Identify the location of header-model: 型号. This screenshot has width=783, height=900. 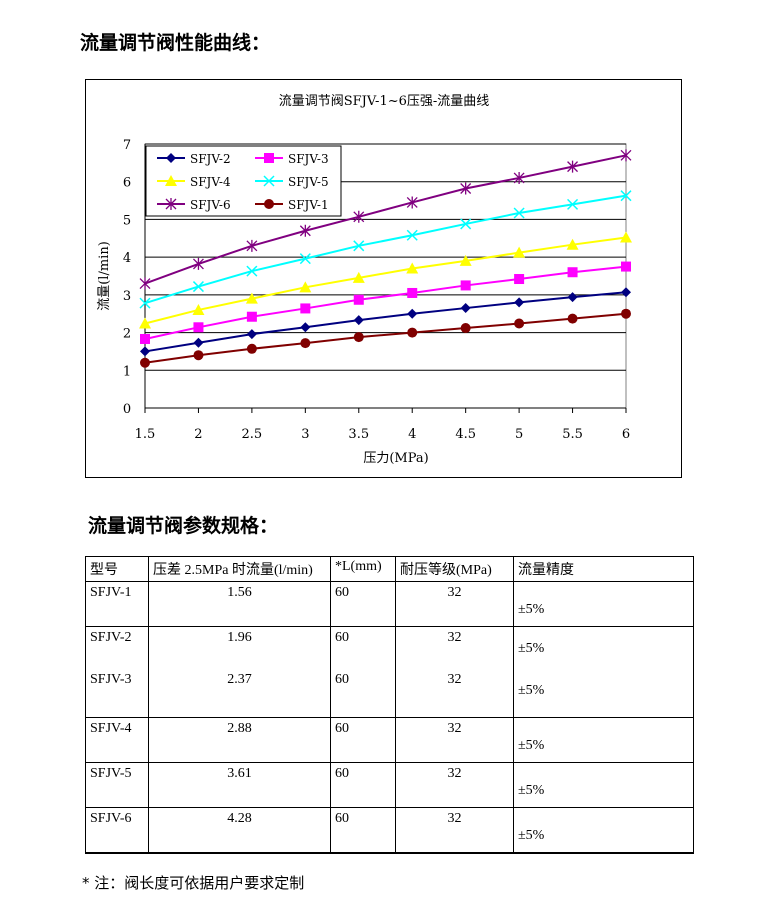
(117, 569).